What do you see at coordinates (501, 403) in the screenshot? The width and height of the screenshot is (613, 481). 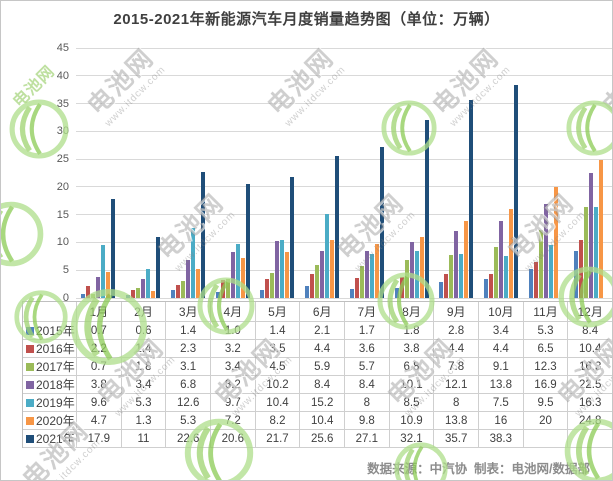 I see `value-cell: 7.5` at bounding box center [501, 403].